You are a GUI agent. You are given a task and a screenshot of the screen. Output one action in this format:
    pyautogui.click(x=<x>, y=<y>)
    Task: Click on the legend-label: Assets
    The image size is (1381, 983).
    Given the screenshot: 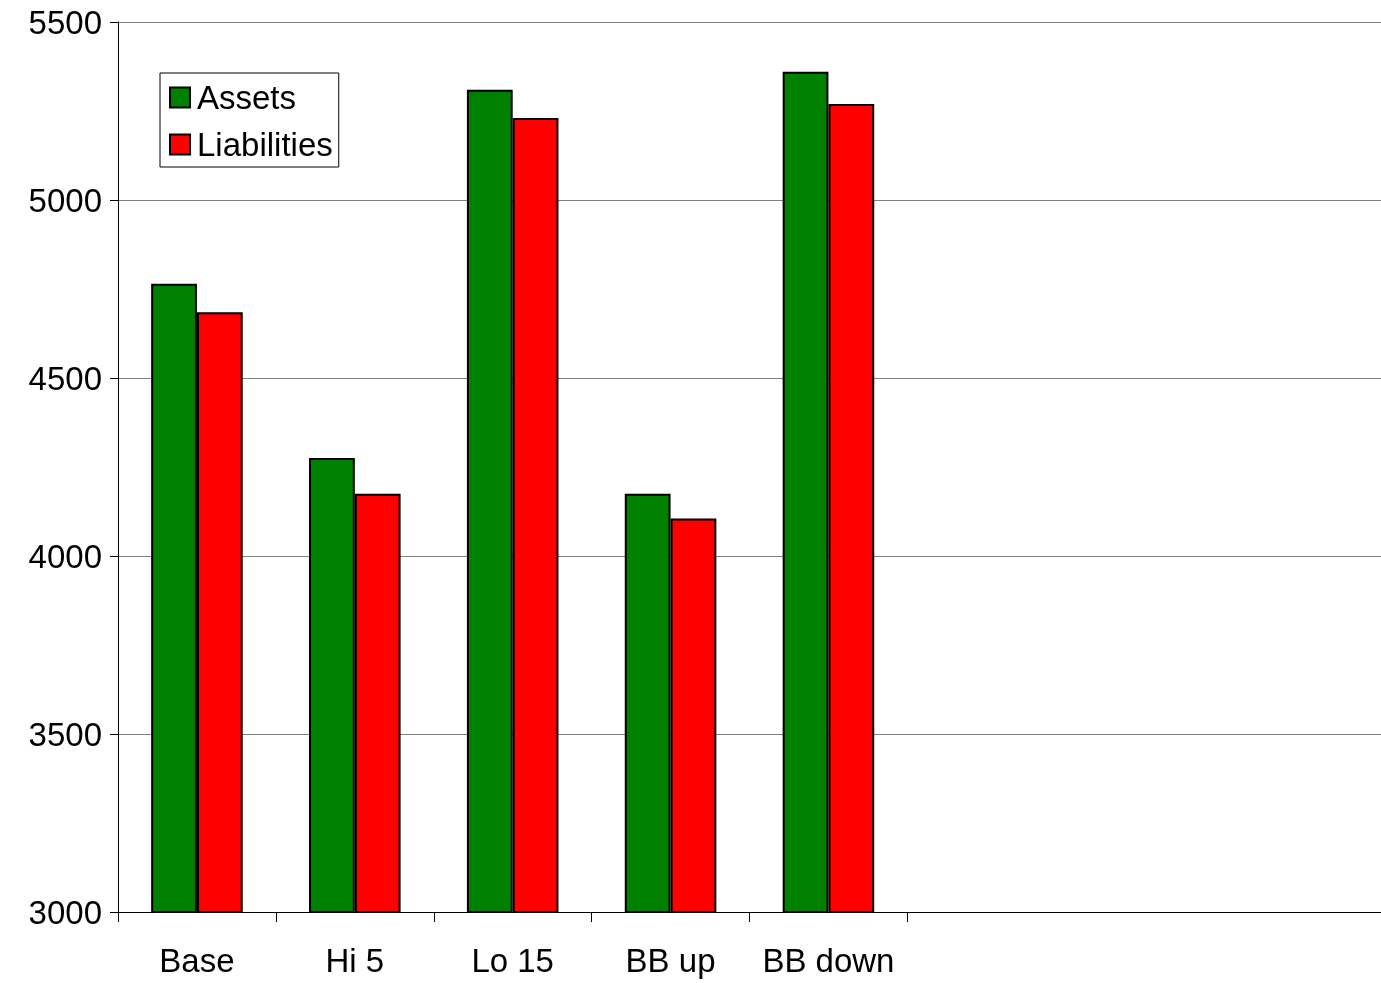 What is the action you would take?
    pyautogui.click(x=247, y=97)
    